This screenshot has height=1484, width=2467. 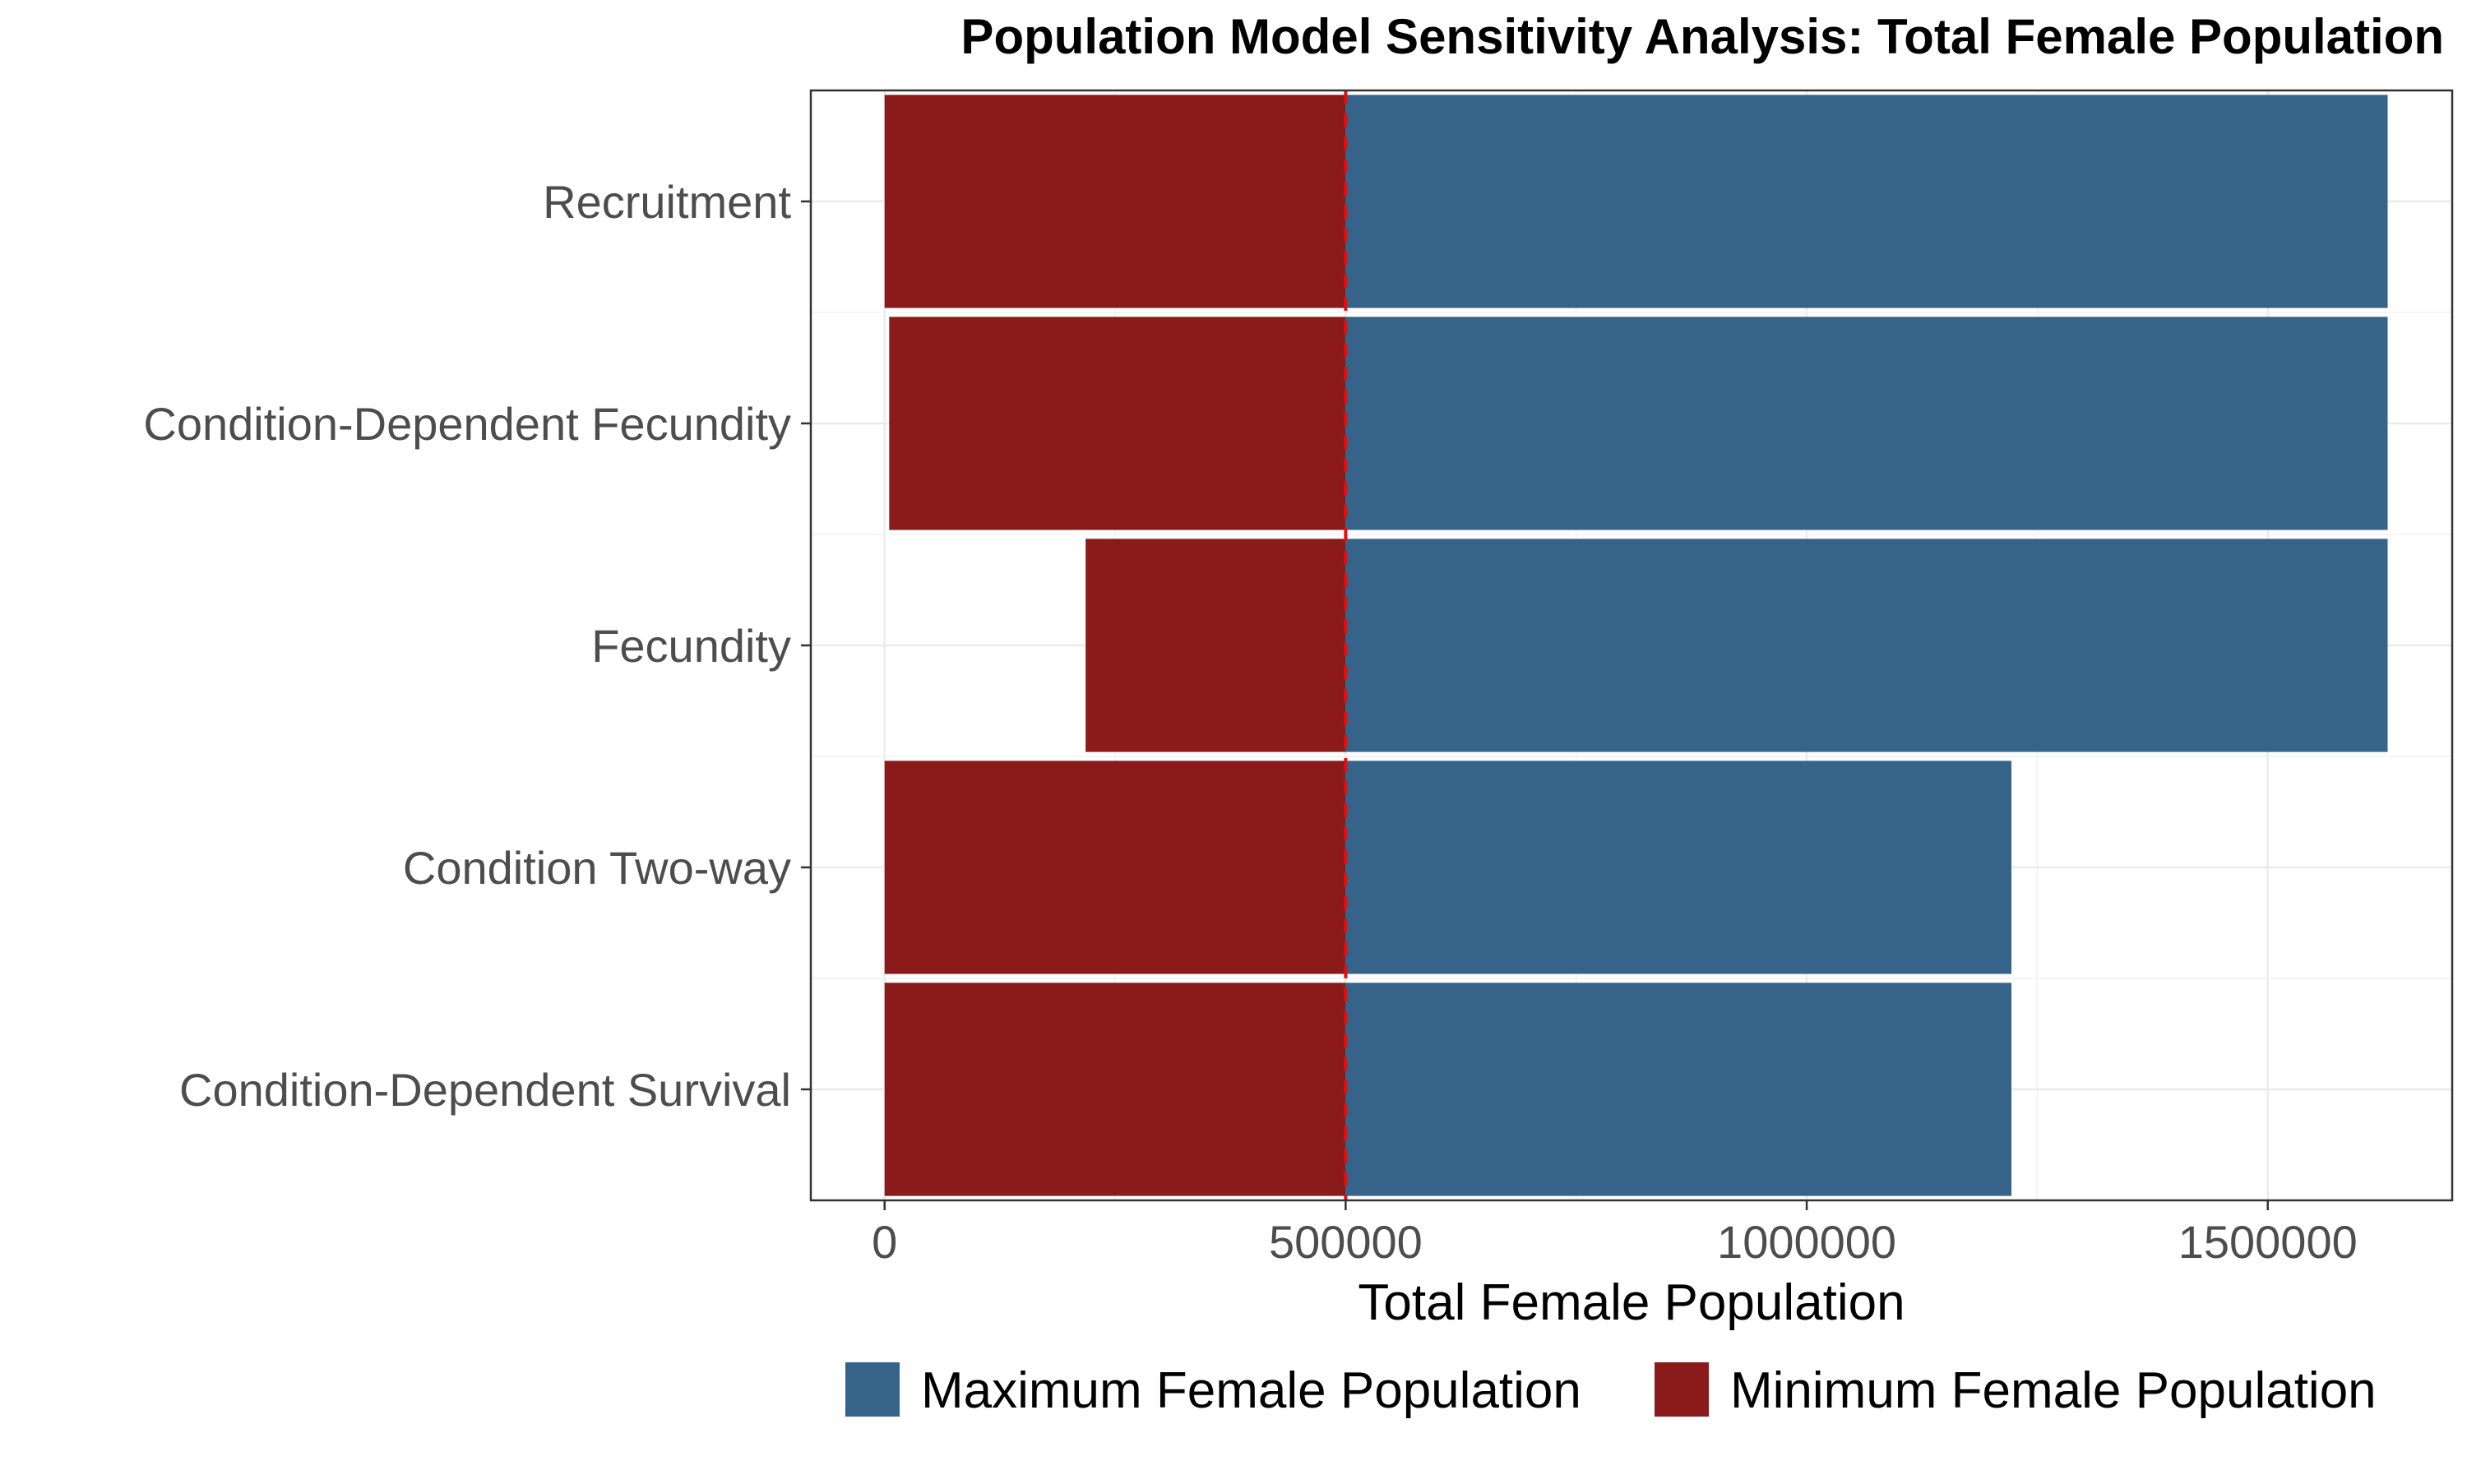 What do you see at coordinates (1806, 1242) in the screenshot?
I see `x-tick-label: 1000000` at bounding box center [1806, 1242].